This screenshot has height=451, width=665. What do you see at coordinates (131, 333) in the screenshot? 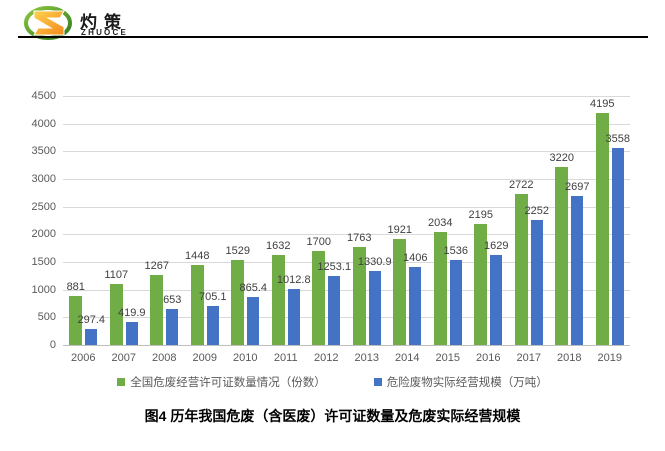
I see `bar-blue-2007` at bounding box center [131, 333].